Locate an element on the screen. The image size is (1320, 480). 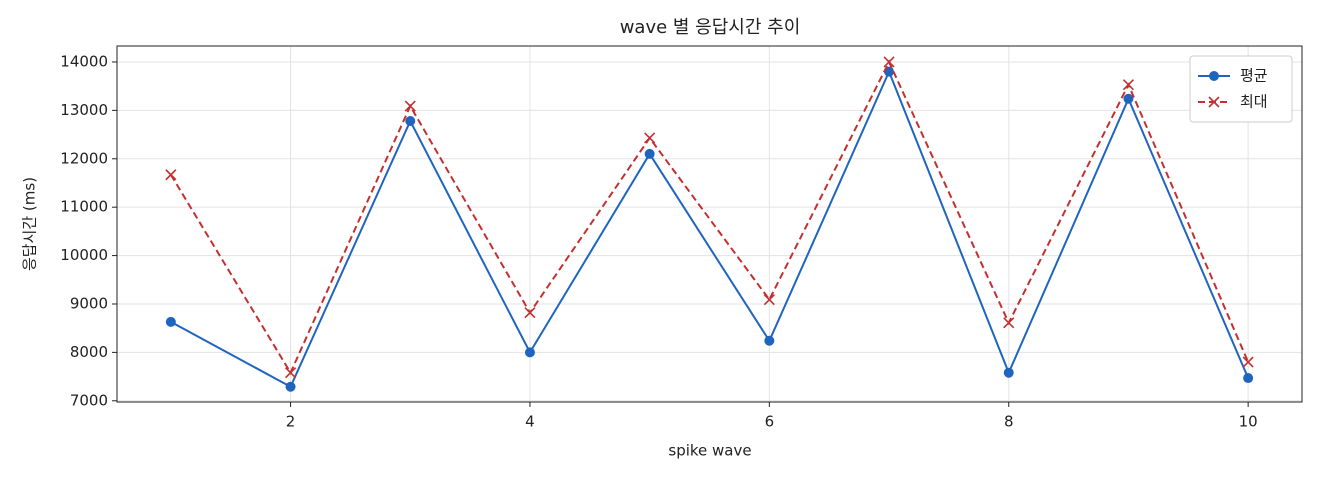
y-tick-label: 11000 is located at coordinates (84, 207).